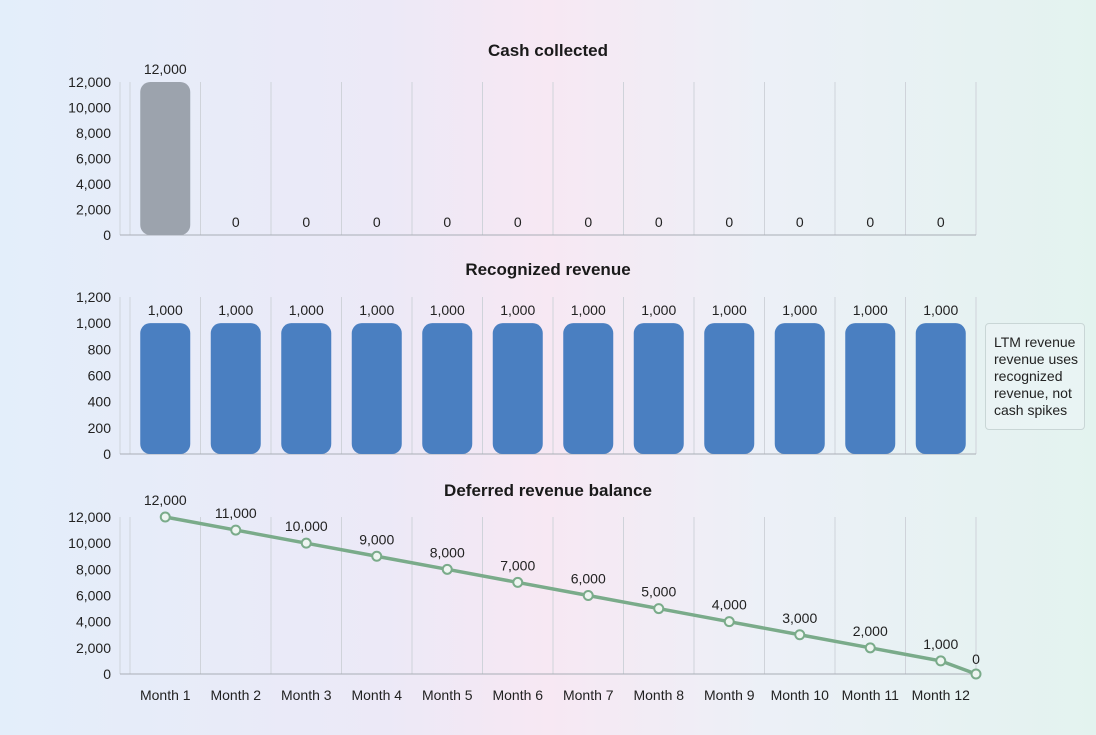 Image resolution: width=1096 pixels, height=735 pixels. What do you see at coordinates (658, 592) in the screenshot?
I see `data-label: 5,000` at bounding box center [658, 592].